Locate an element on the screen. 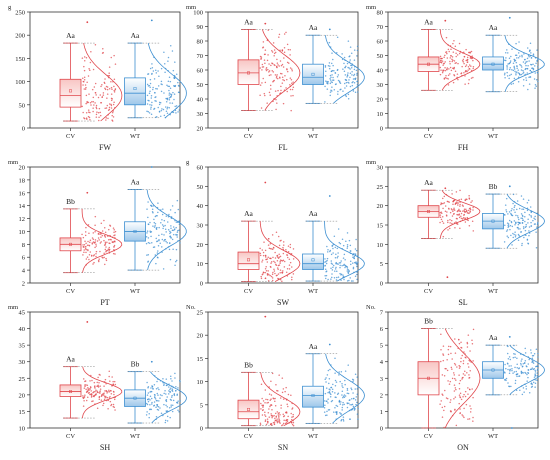 This screenshot has width=550, height=460. mean-marker is located at coordinates (248, 409).